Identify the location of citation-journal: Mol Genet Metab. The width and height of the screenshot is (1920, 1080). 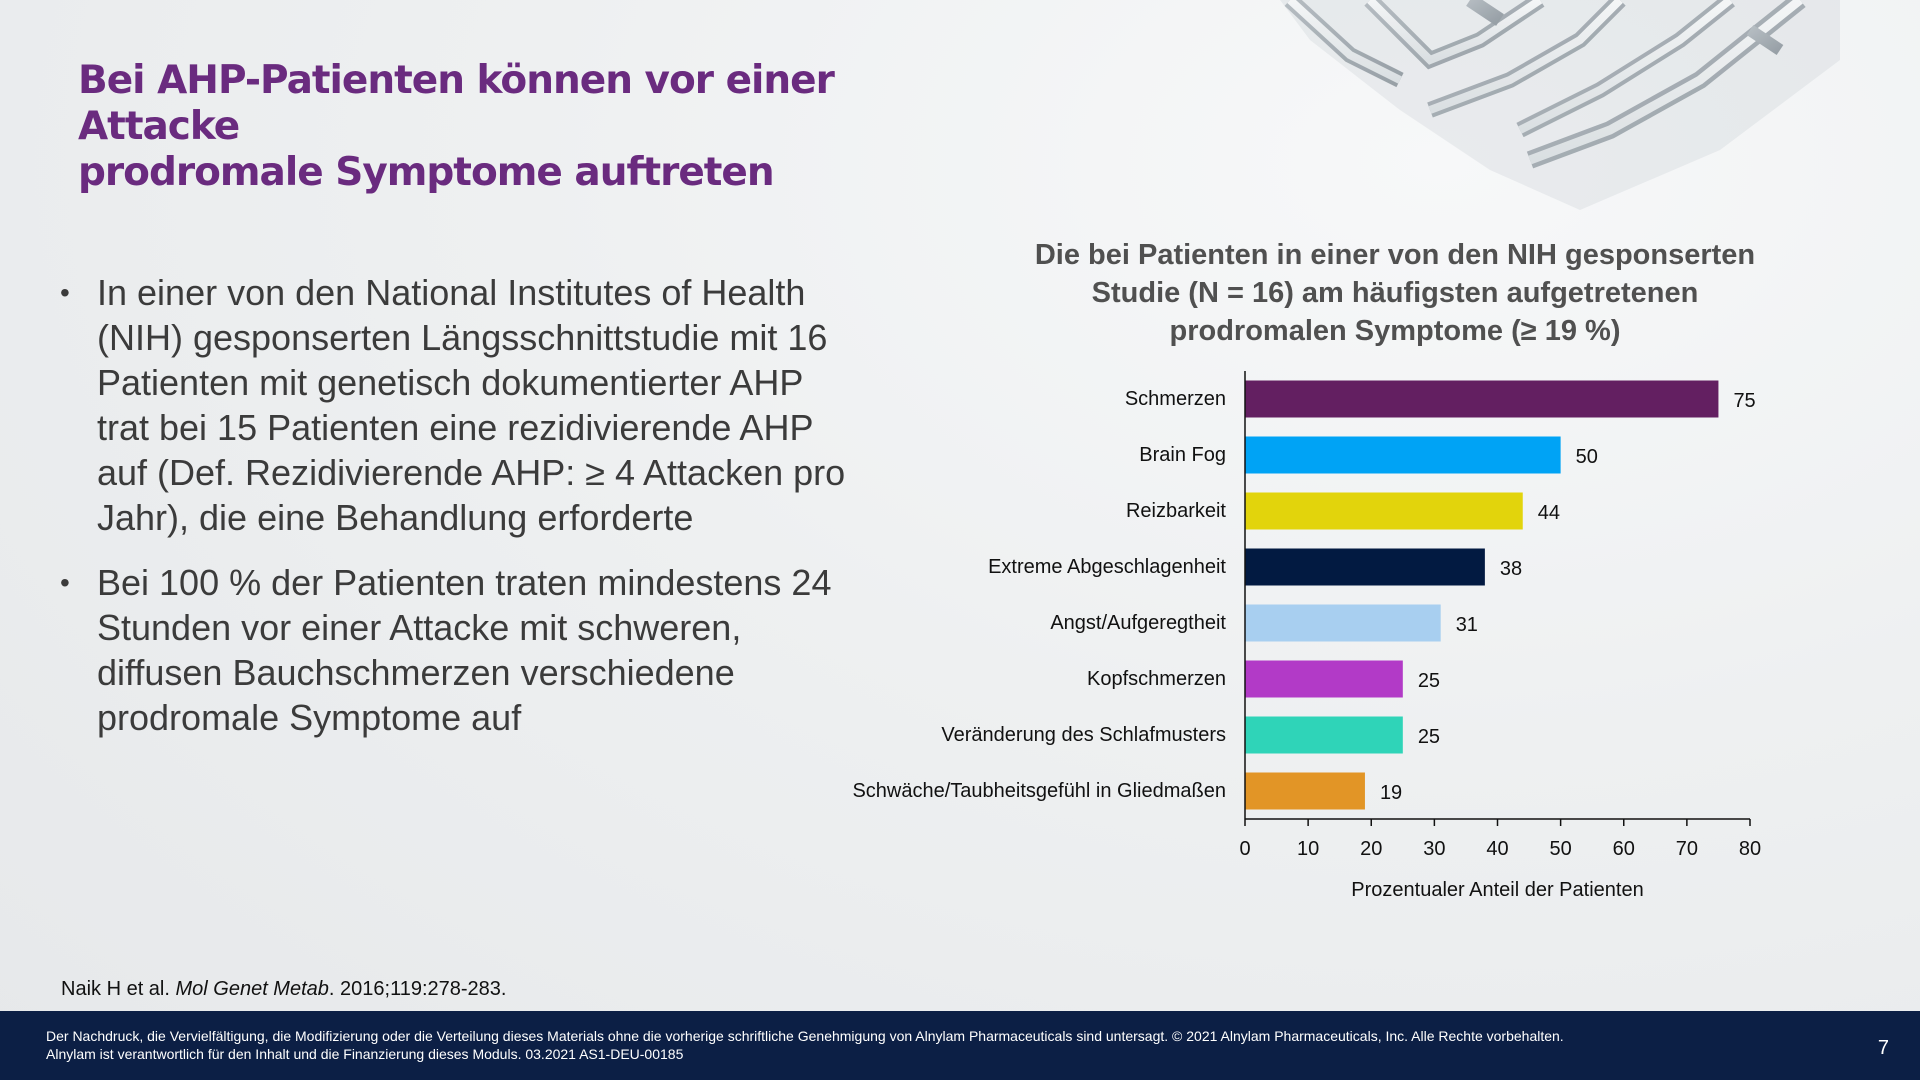
(252, 989).